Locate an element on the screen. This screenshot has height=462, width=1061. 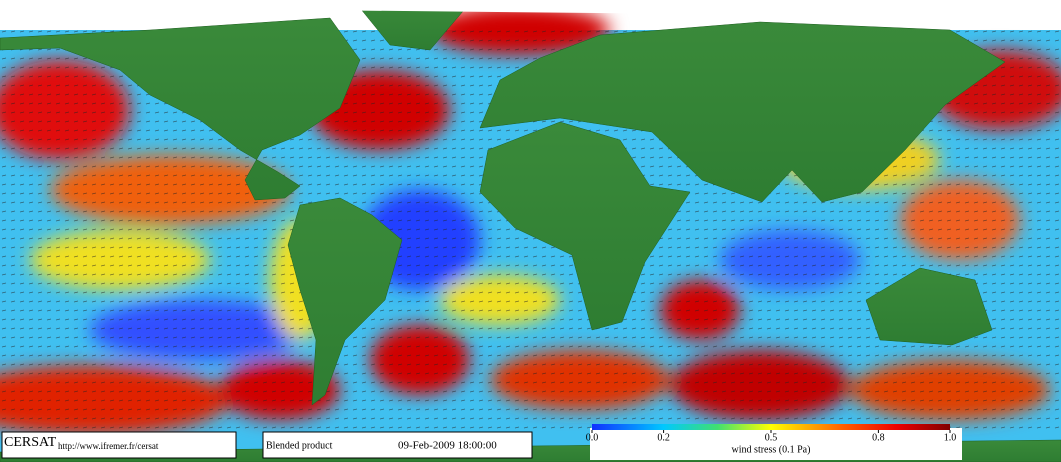
colorbar: wind stress (0.1 Pa) 0.0 0.2 0.5 0.8 1.0 is located at coordinates (774, 442).